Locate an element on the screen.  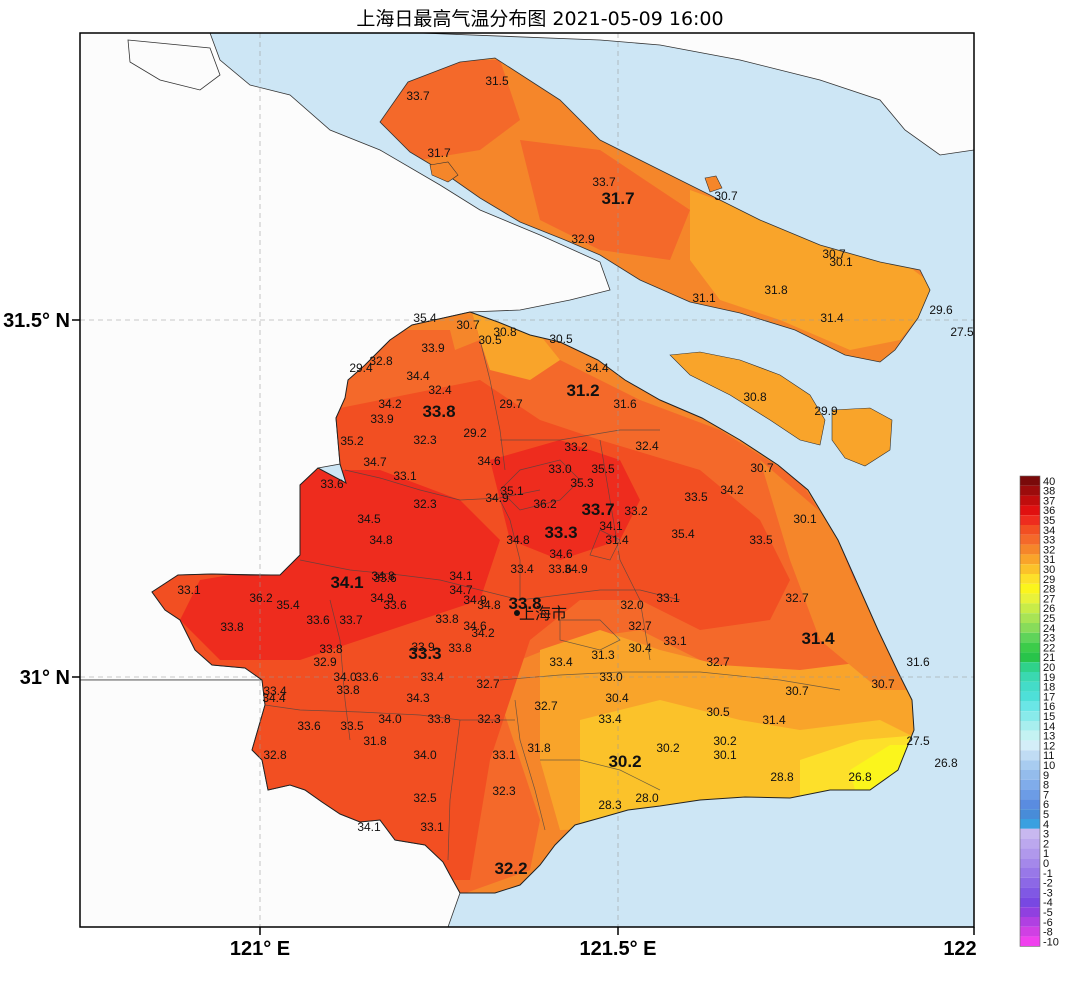
legend-label: -10 is located at coordinates (1051, 942).